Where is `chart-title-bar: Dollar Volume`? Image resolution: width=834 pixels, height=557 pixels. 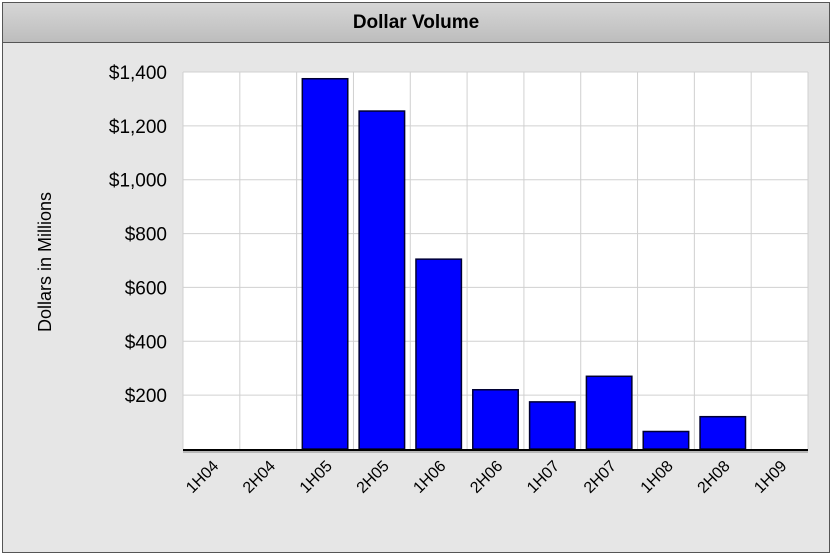
chart-title-bar: Dollar Volume is located at coordinates (416, 23).